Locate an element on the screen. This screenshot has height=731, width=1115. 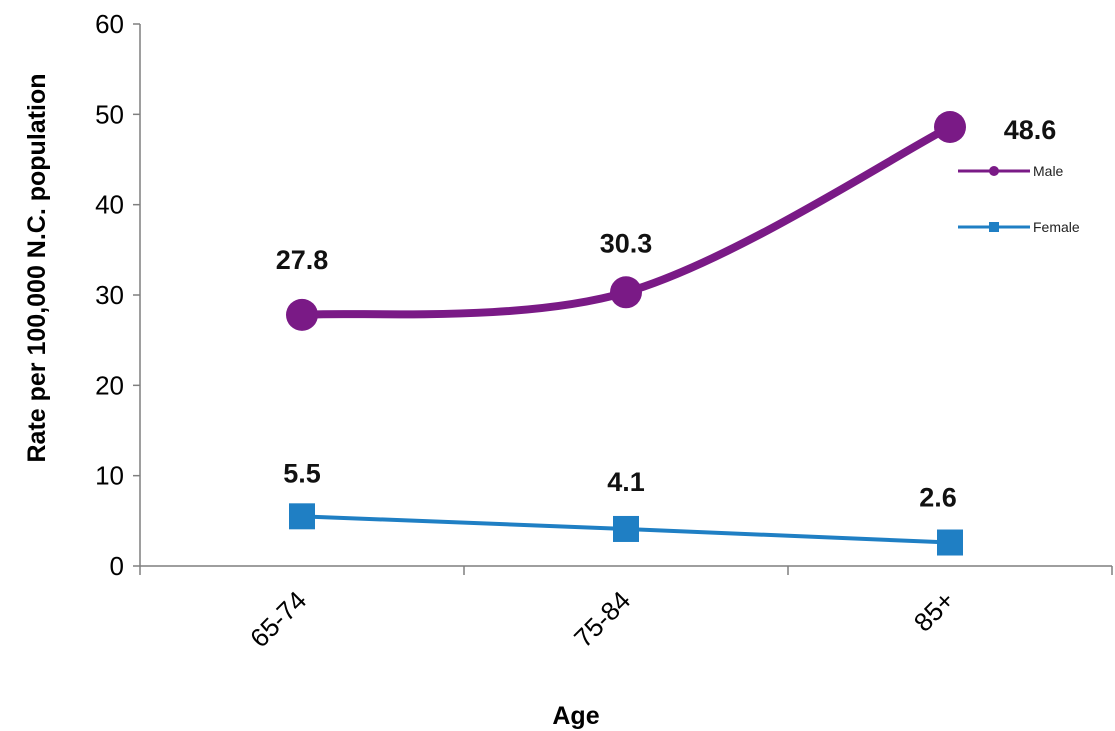
data-label-male: 48.6 is located at coordinates (1030, 130).